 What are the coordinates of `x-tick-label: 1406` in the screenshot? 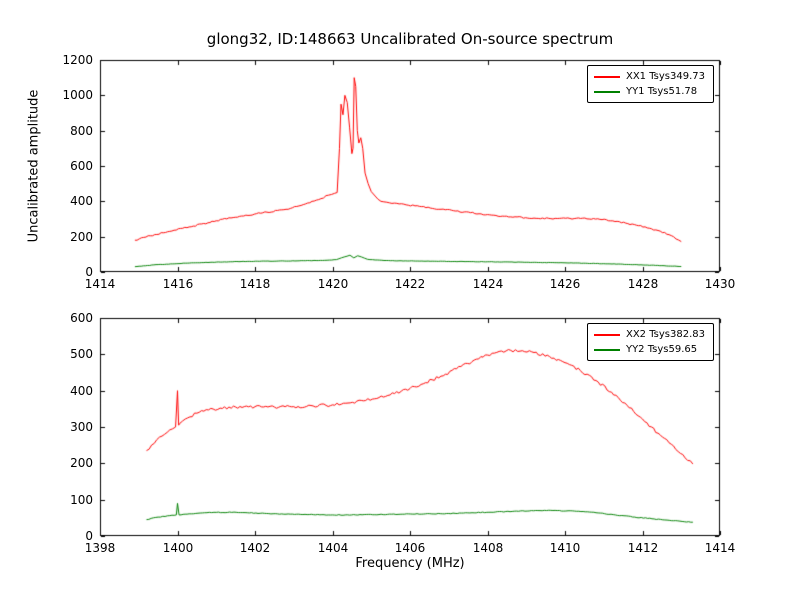 It's located at (410, 548).